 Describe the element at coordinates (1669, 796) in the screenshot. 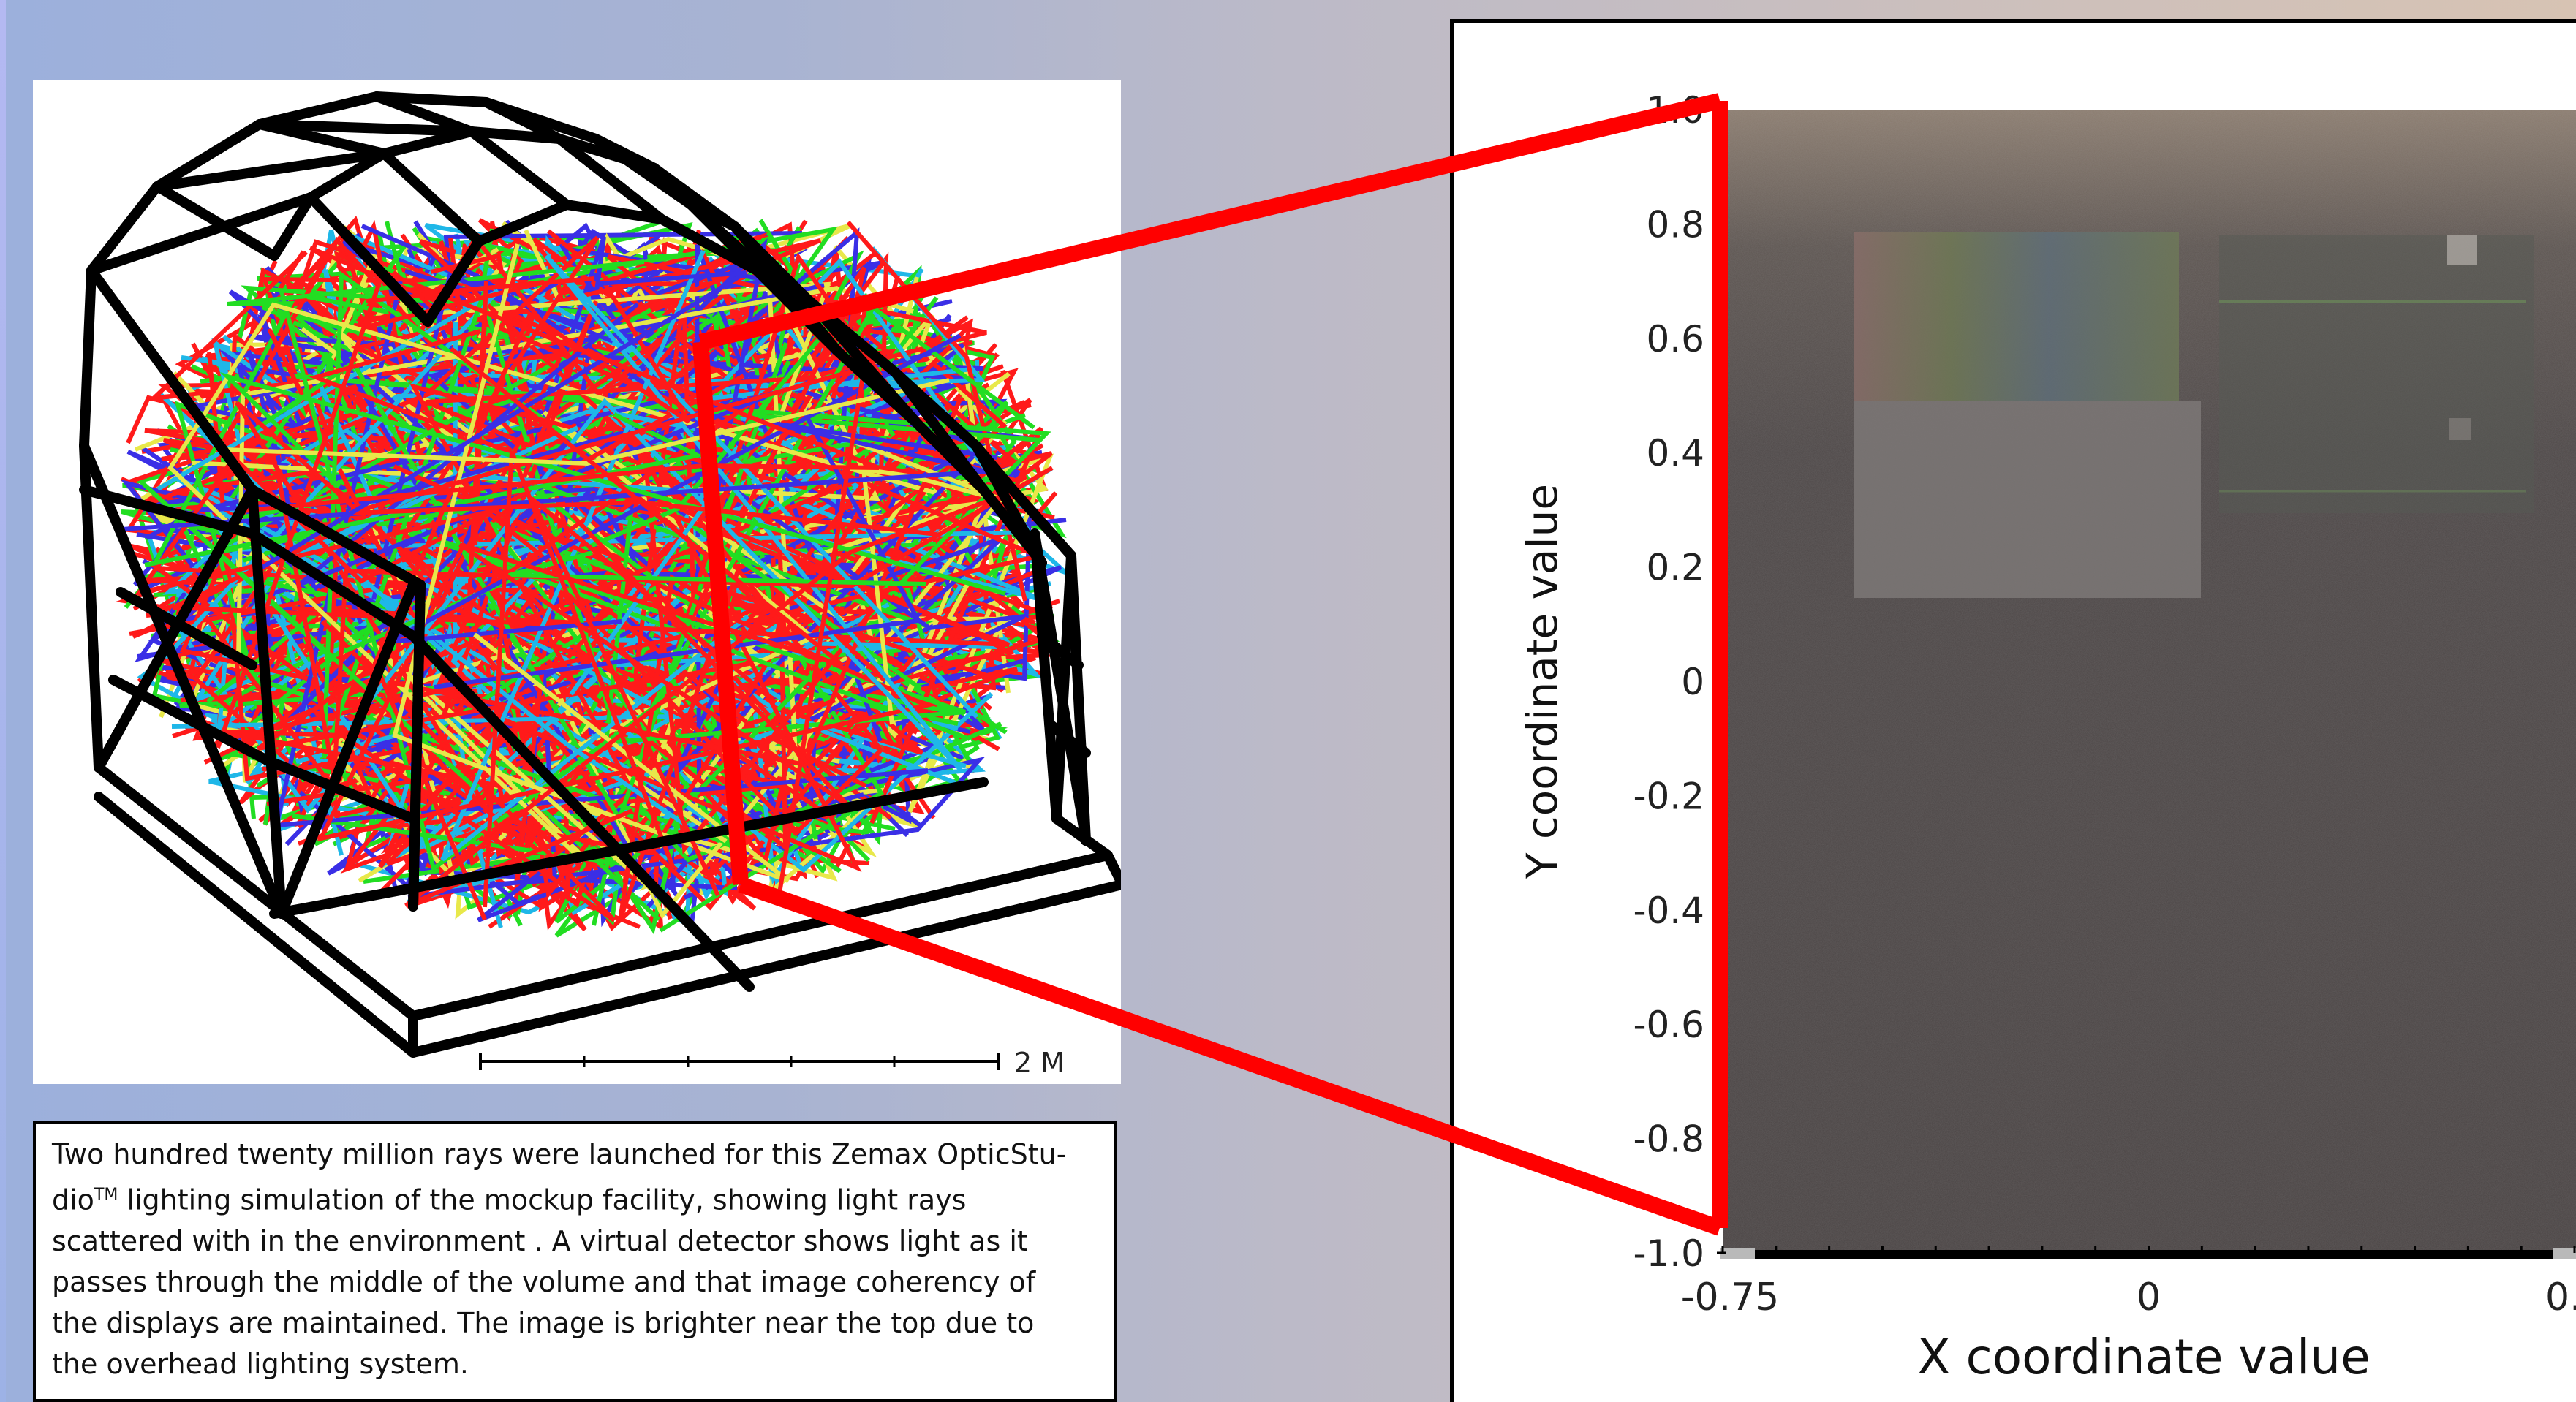

I see `y-tick-label: -0.2` at that location.